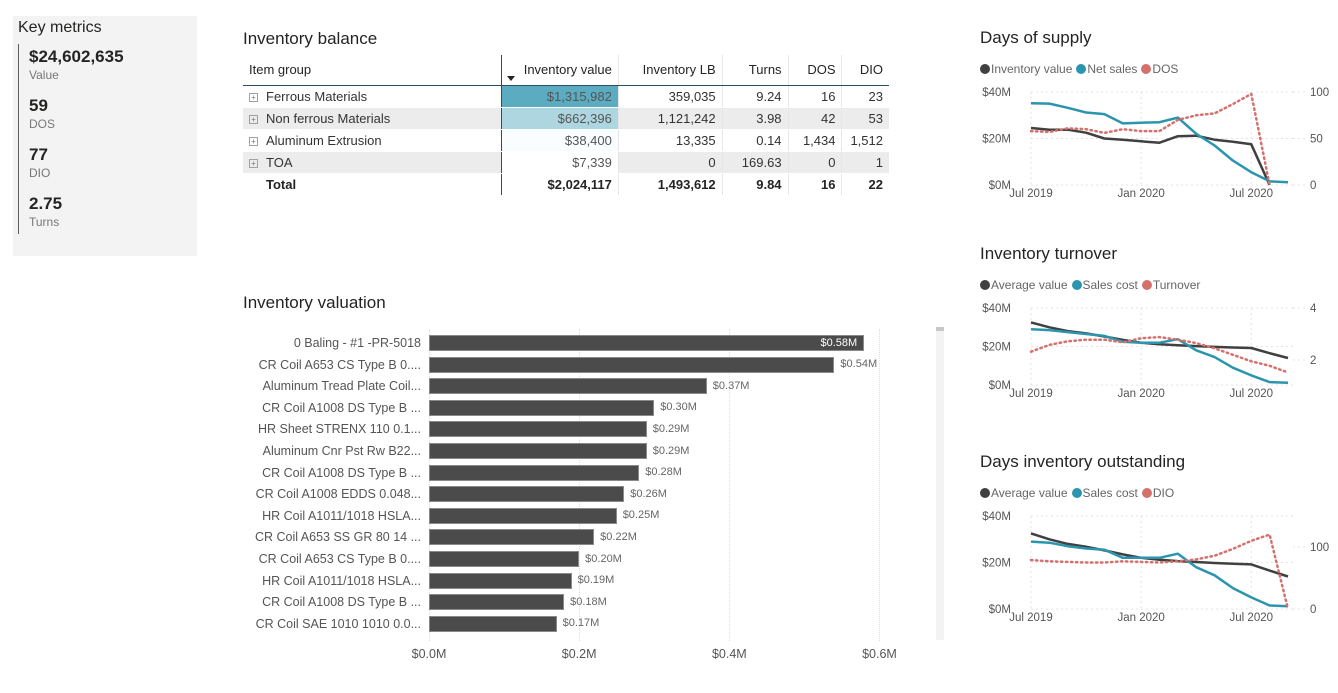 The width and height of the screenshot is (1338, 693). Describe the element at coordinates (1000, 610) in the screenshot. I see `y-left-tick-label: $0M` at that location.